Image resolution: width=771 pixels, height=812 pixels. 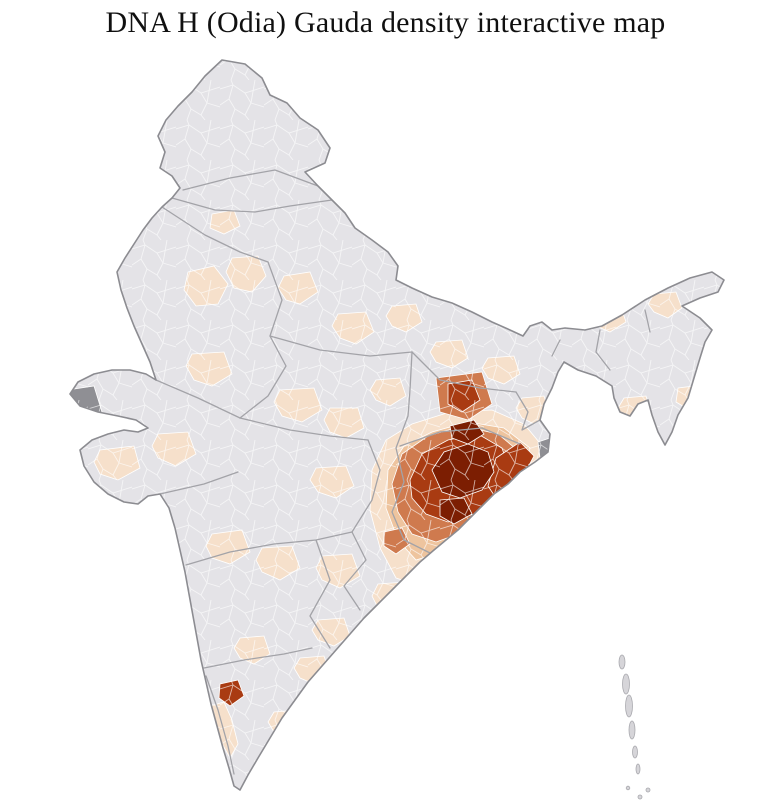 I want to click on islands-layer, so click(x=634, y=727).